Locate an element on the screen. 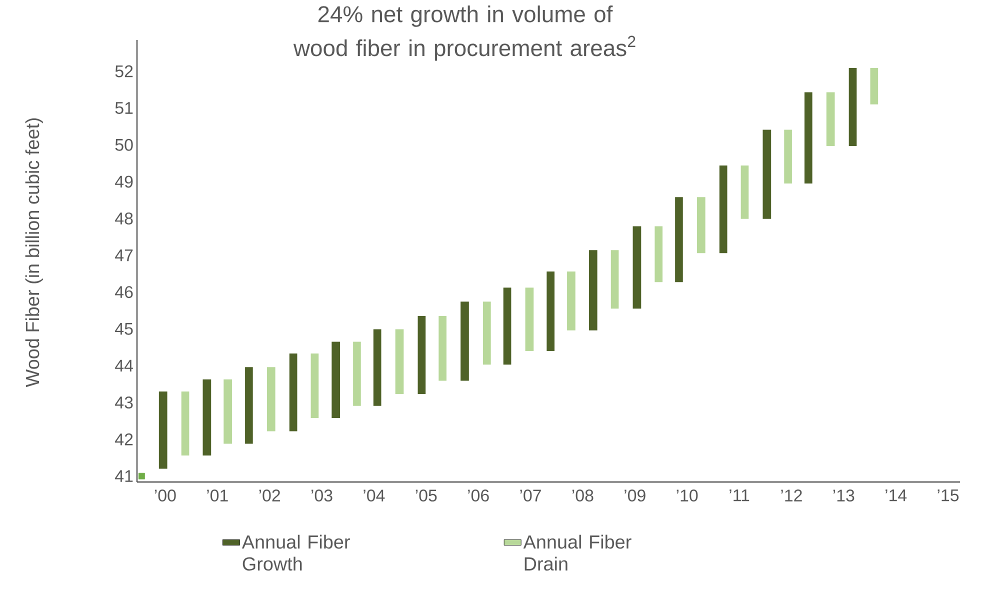  x-tick-label: ’14 is located at coordinates (896, 496).